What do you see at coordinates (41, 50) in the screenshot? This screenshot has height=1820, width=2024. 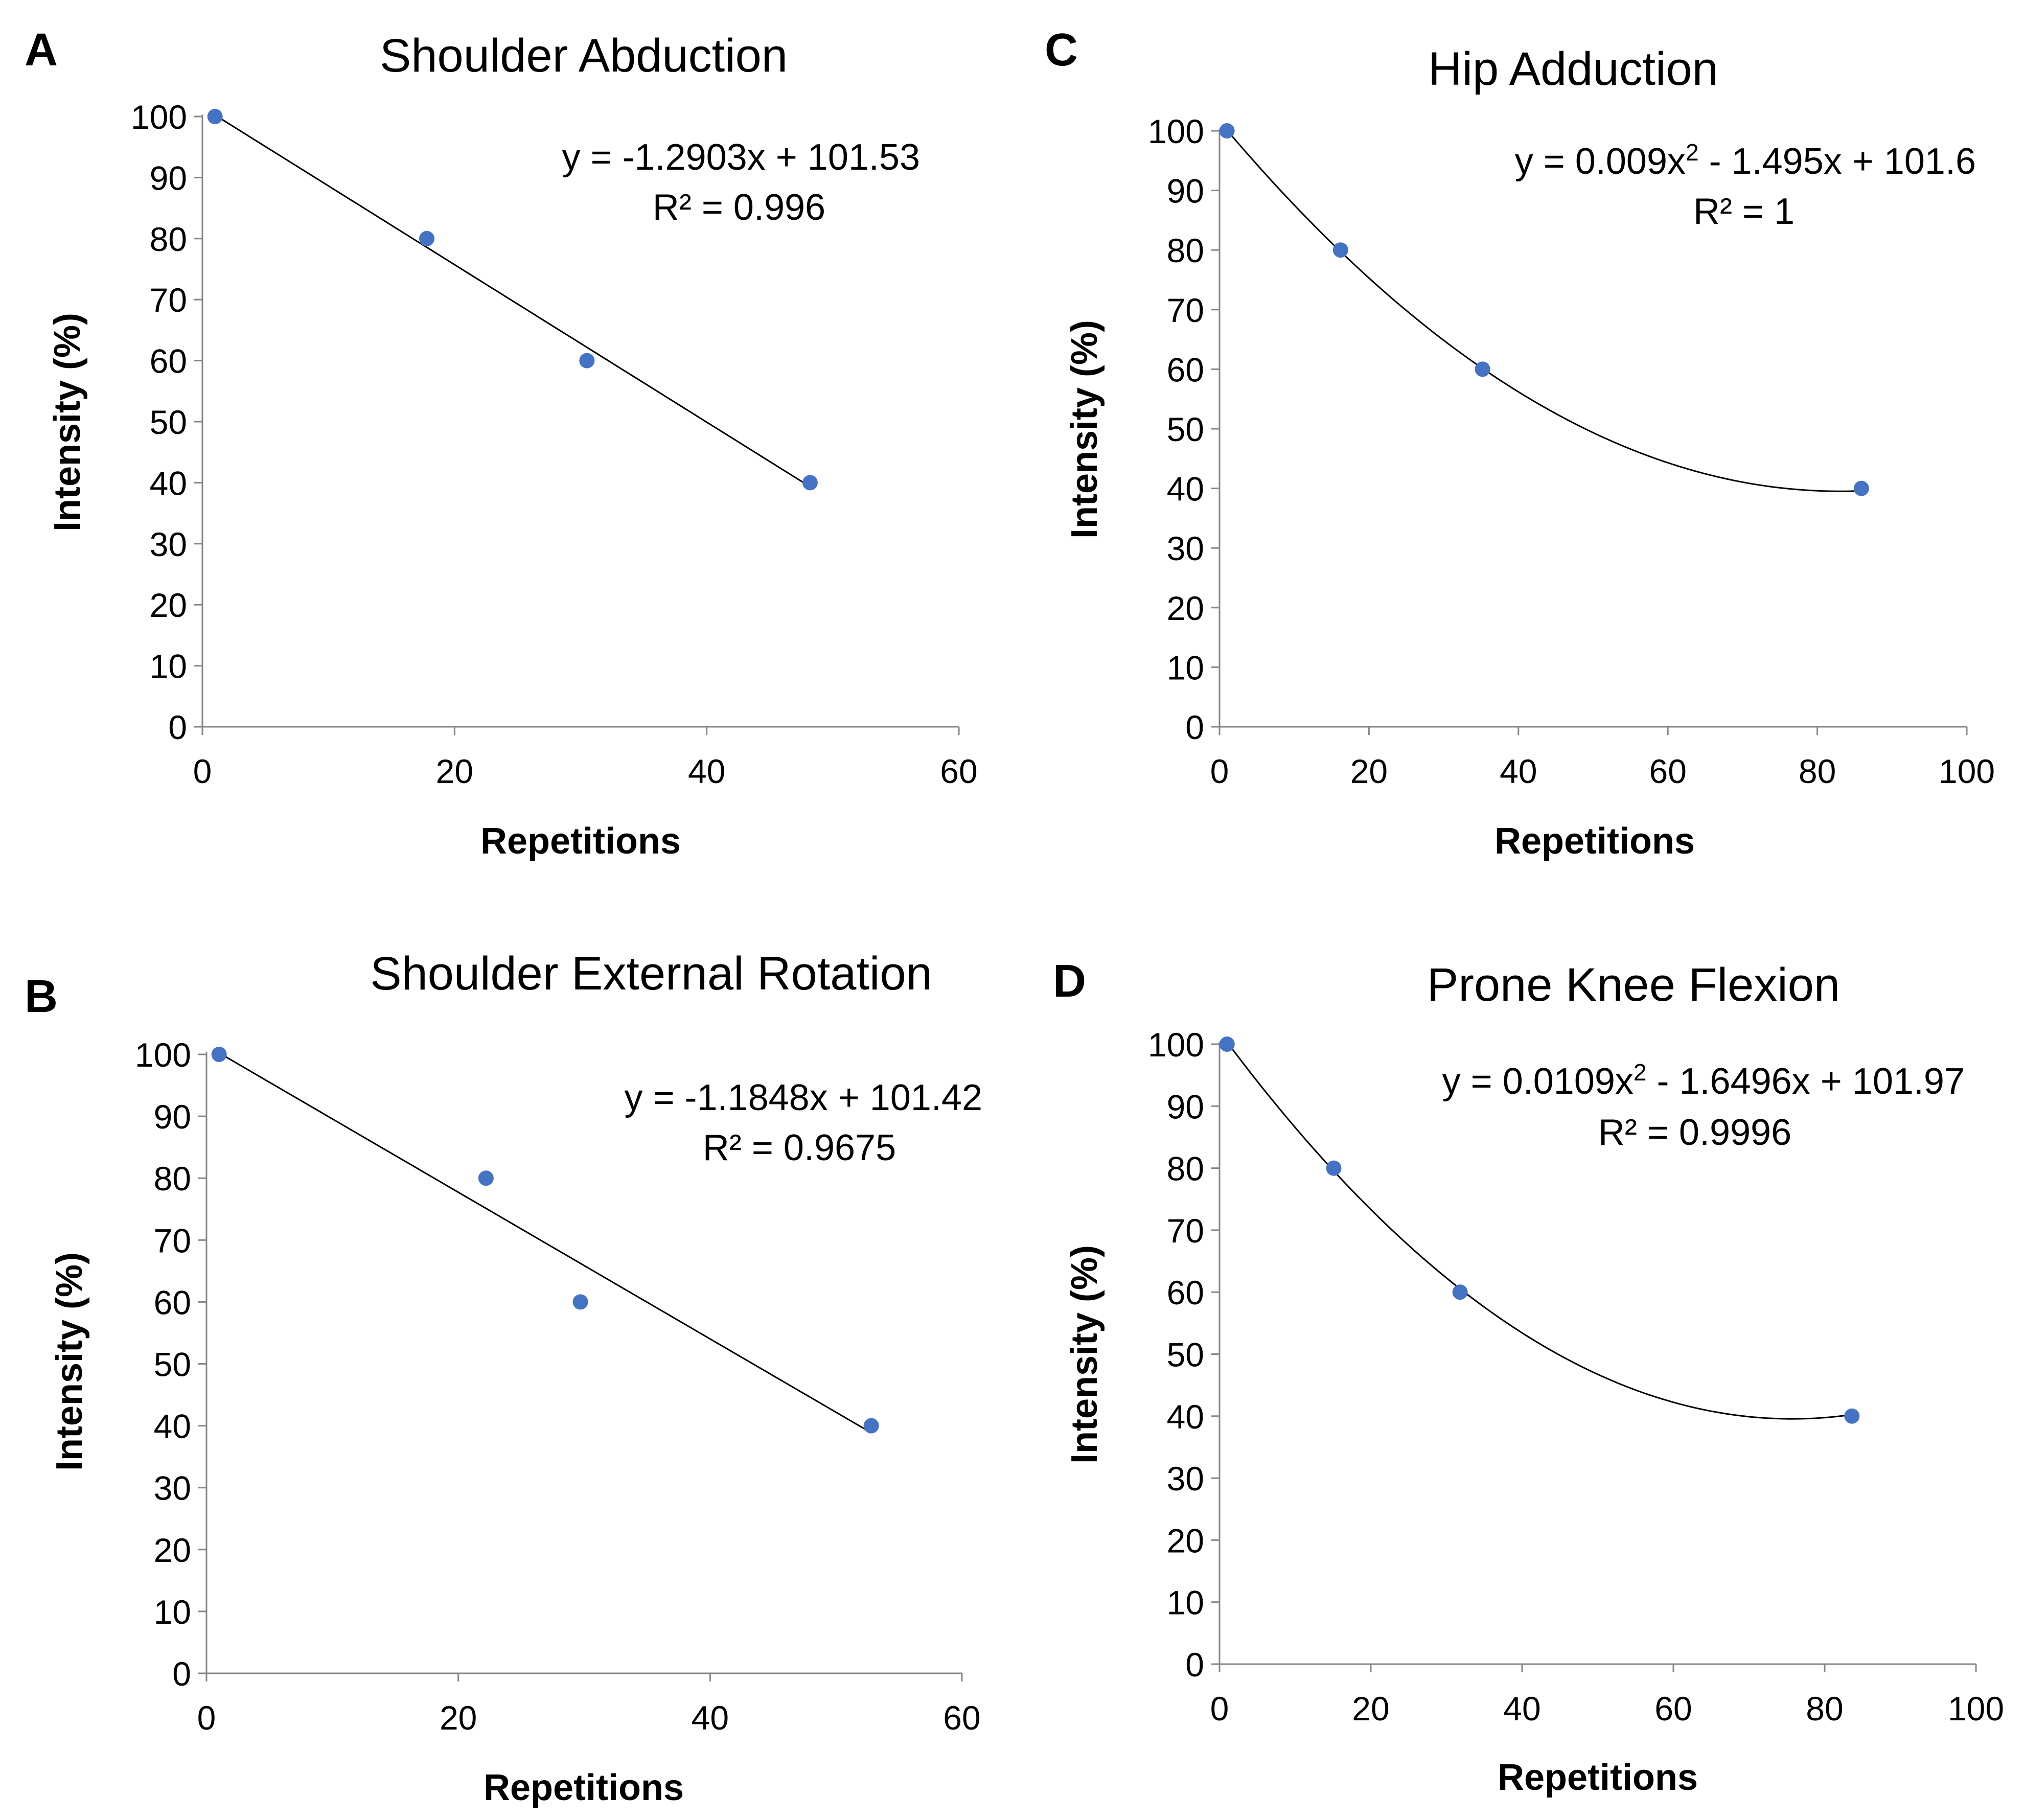 I see `panel-letter: A` at bounding box center [41, 50].